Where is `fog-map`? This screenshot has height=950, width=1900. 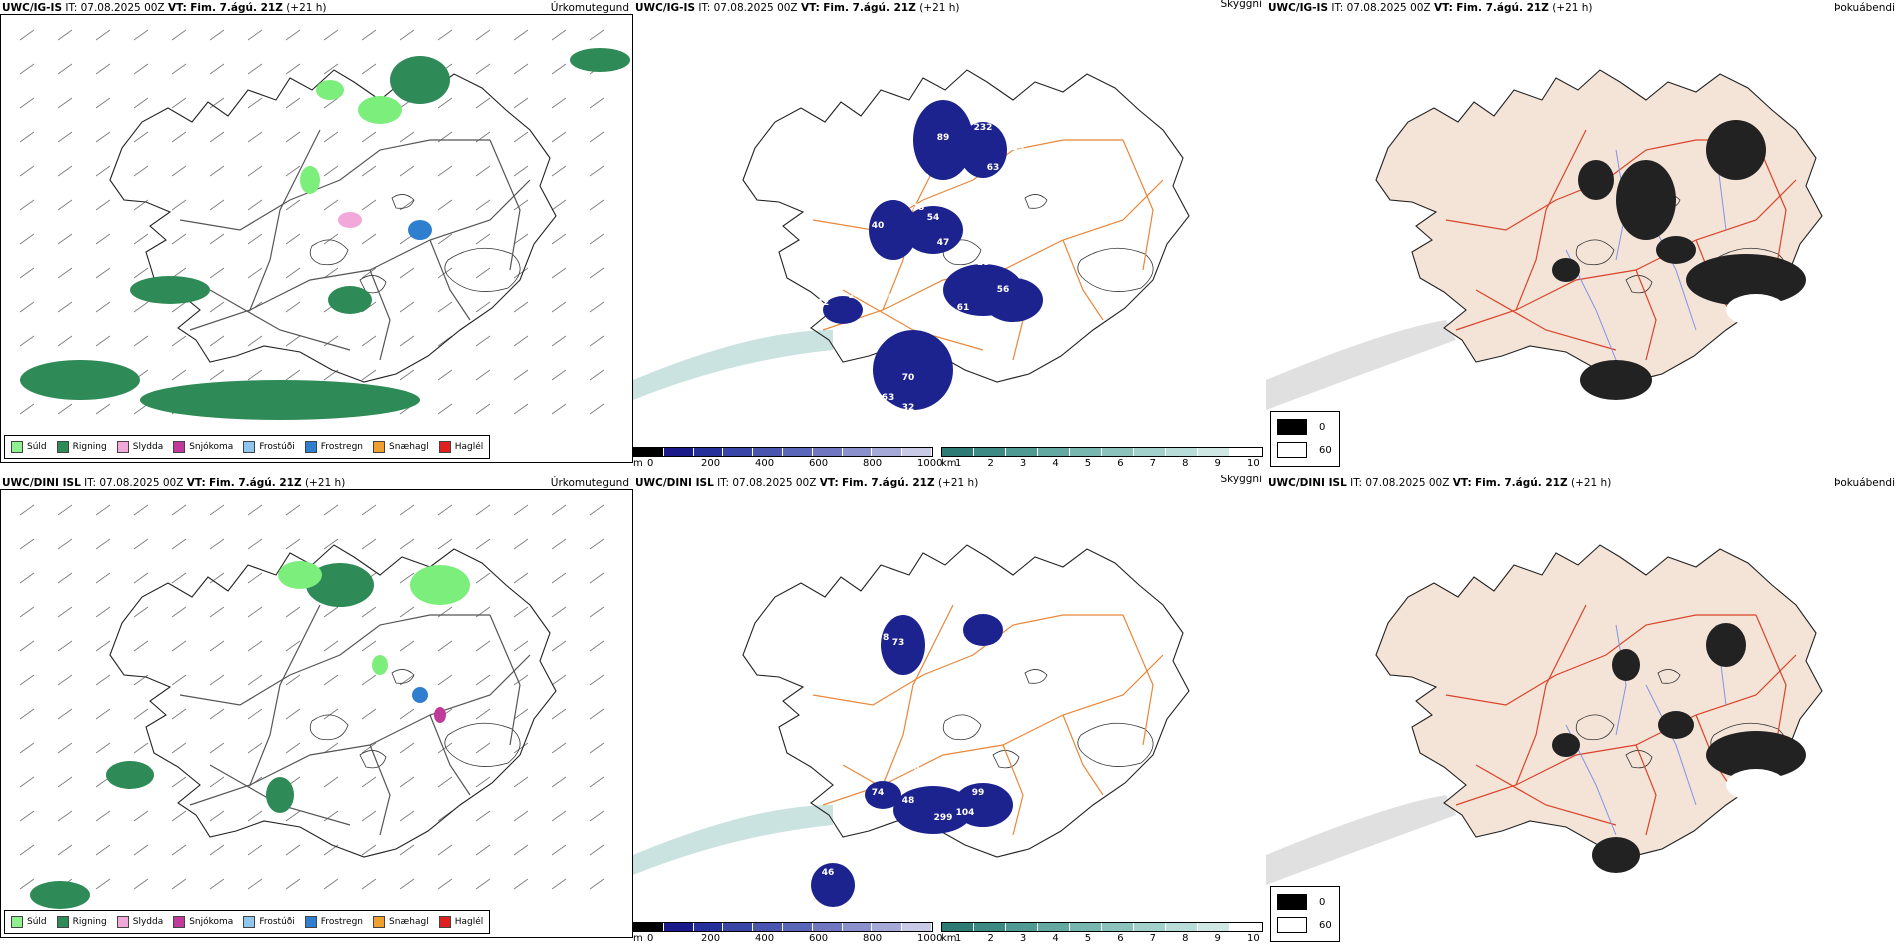 fog-map is located at coordinates (1544, 714).